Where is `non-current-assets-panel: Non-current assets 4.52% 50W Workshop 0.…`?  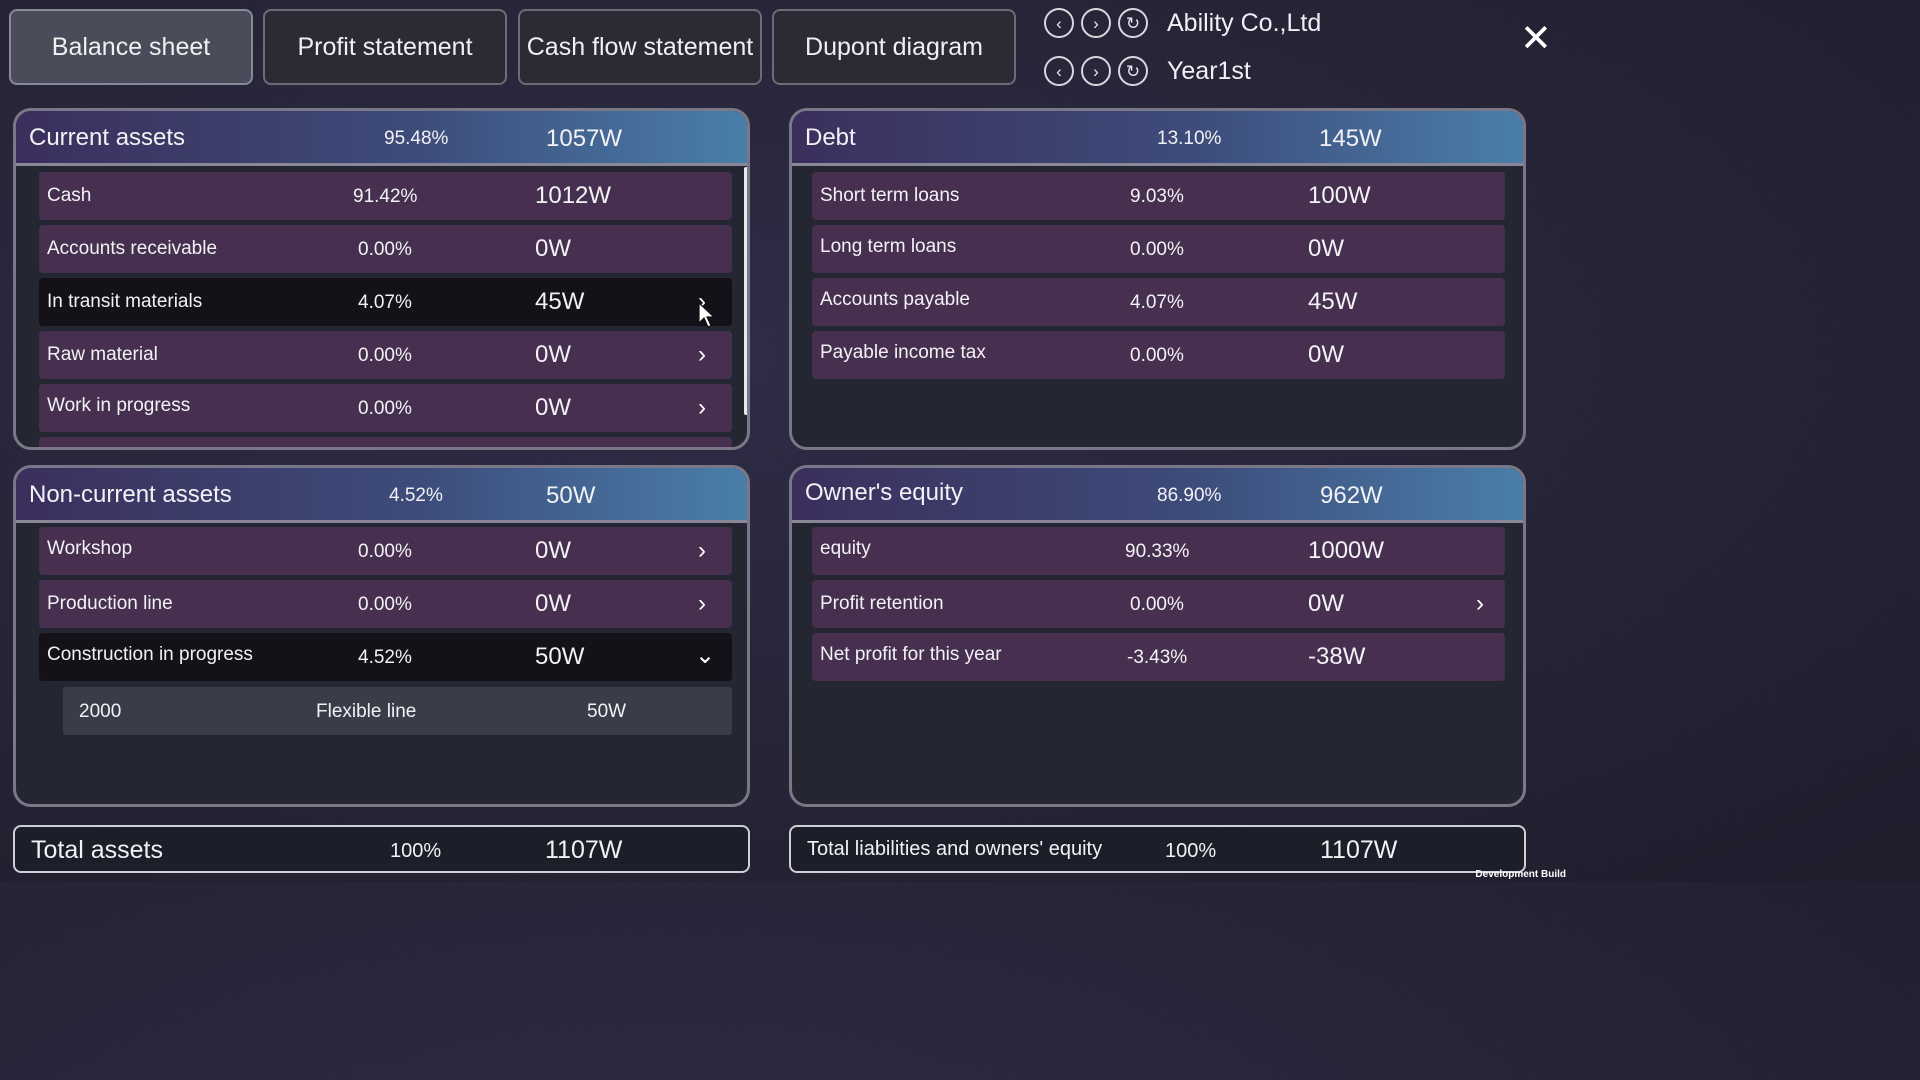
non-current-assets-panel: Non-current assets 4.52% 50W Workshop 0.… is located at coordinates (381, 636).